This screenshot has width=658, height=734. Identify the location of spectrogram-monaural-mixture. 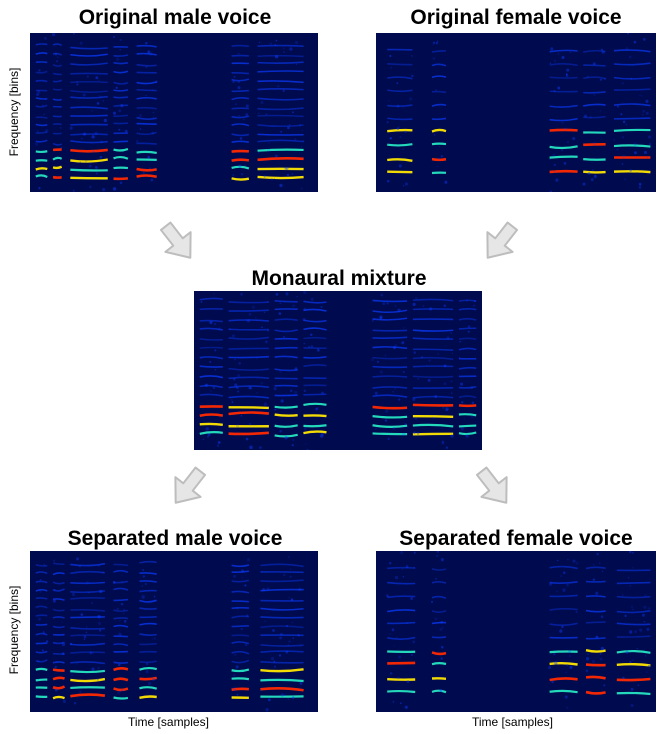
(338, 370).